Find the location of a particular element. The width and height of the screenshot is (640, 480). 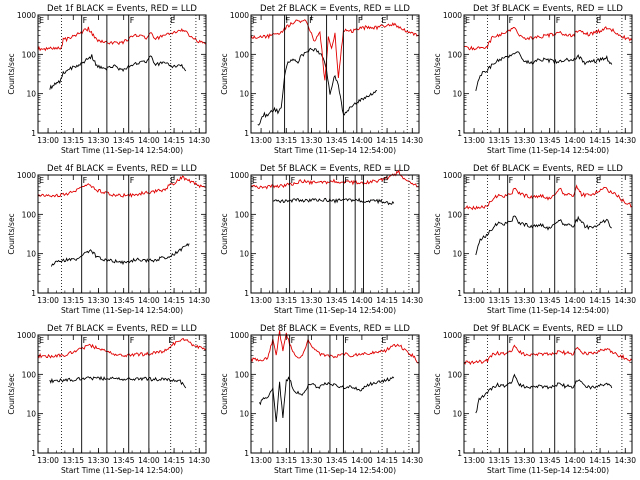

panel-title: Det 5f BLACK = Events, RED = LLD is located at coordinates (335, 169).